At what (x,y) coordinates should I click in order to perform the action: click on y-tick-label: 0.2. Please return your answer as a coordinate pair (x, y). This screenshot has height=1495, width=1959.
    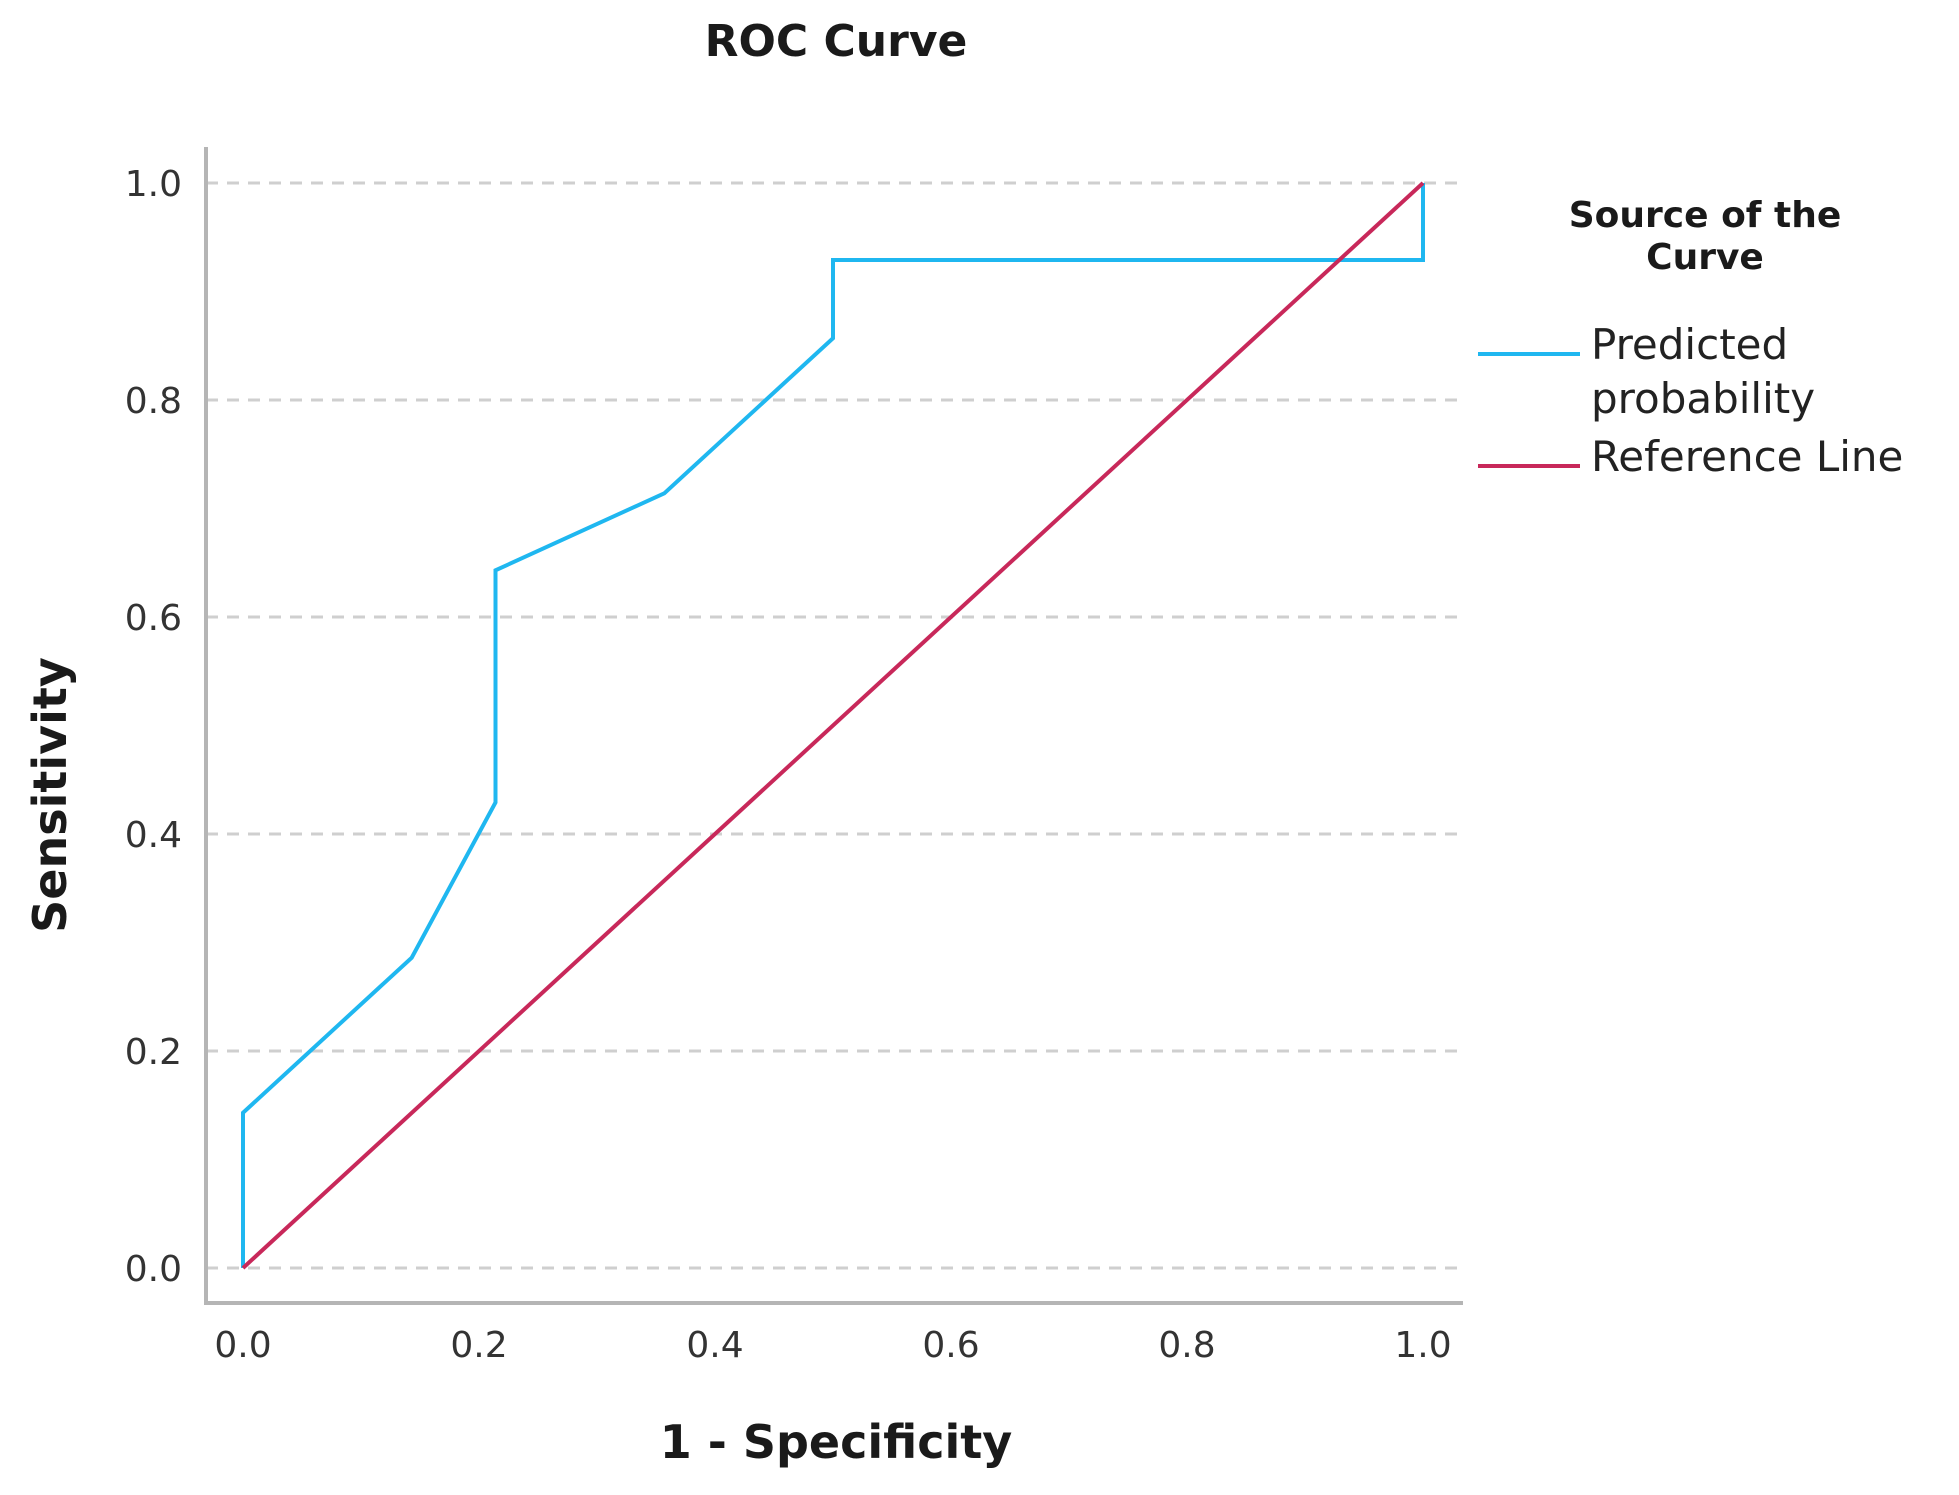
    Looking at the image, I should click on (153, 1052).